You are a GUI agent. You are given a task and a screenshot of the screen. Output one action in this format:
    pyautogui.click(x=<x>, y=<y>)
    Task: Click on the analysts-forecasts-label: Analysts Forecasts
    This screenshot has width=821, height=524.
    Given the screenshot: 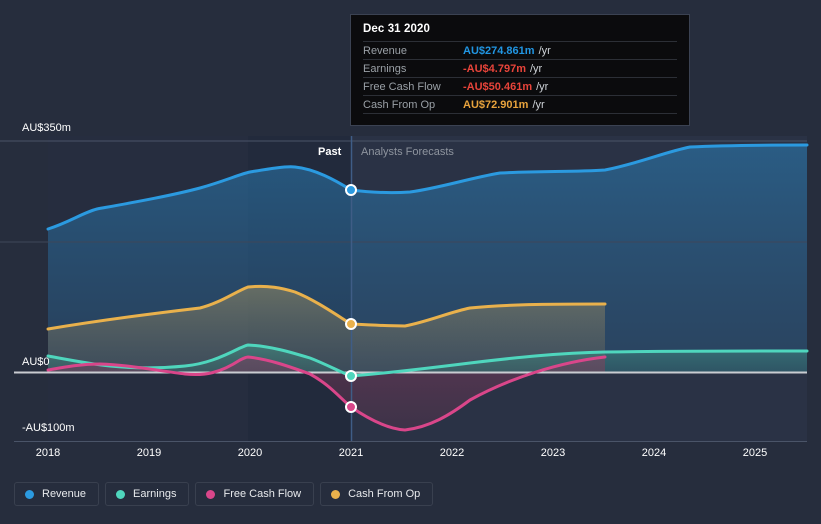 What is the action you would take?
    pyautogui.click(x=407, y=152)
    